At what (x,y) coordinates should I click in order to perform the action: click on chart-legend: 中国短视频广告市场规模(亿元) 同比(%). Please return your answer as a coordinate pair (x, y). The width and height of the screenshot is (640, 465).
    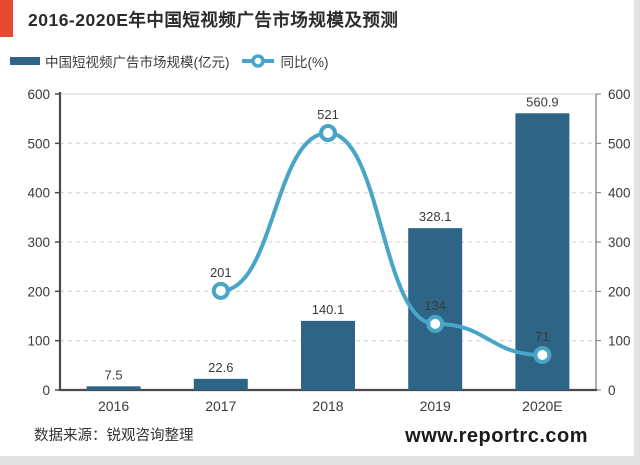
    Looking at the image, I should click on (169, 61).